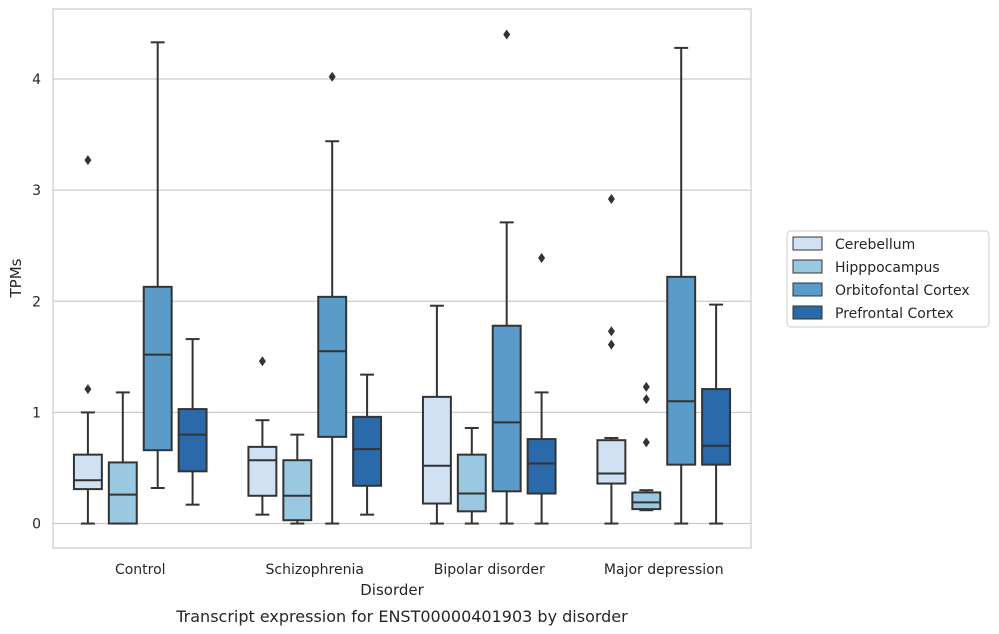 Image resolution: width=999 pixels, height=634 pixels. Describe the element at coordinates (894, 314) in the screenshot. I see `legend-label: Prefrontal Cortex` at that location.